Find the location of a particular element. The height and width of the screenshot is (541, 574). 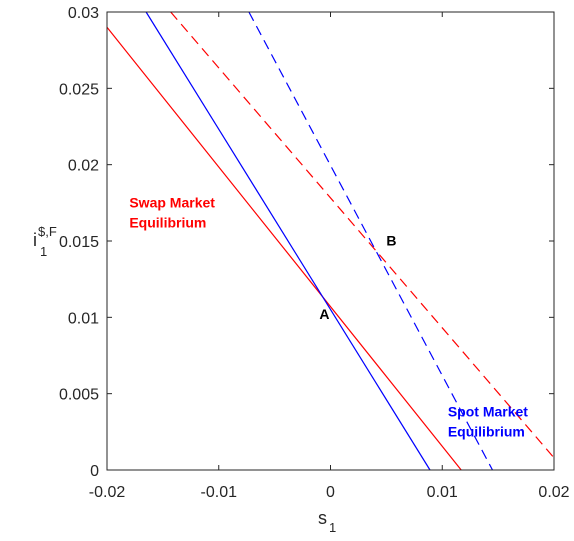

x-tick-label: 0 is located at coordinates (330, 492).